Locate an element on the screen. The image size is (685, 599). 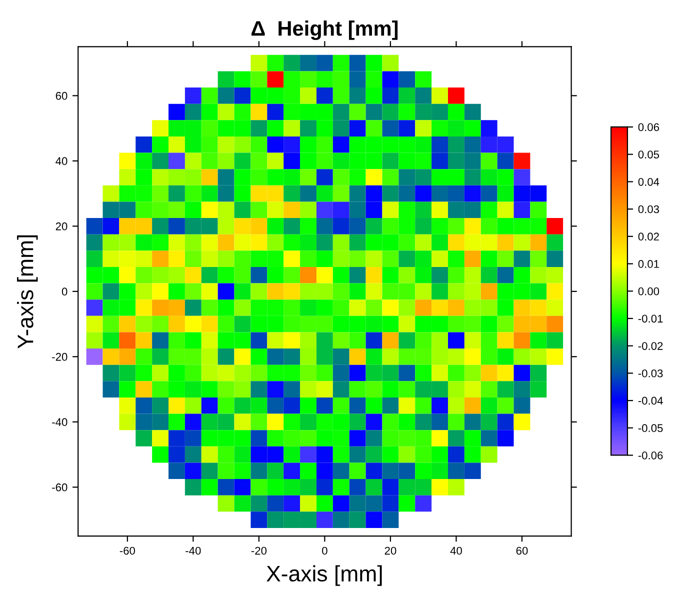
y-tick-label: 0 is located at coordinates (65, 292).